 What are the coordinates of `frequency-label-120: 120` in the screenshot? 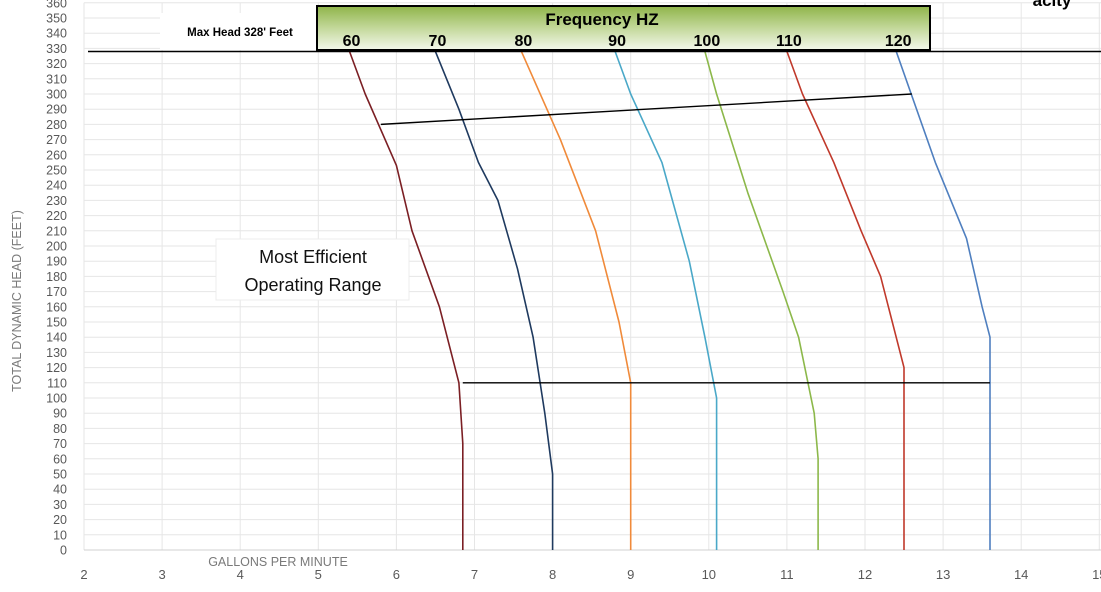 It's located at (898, 41).